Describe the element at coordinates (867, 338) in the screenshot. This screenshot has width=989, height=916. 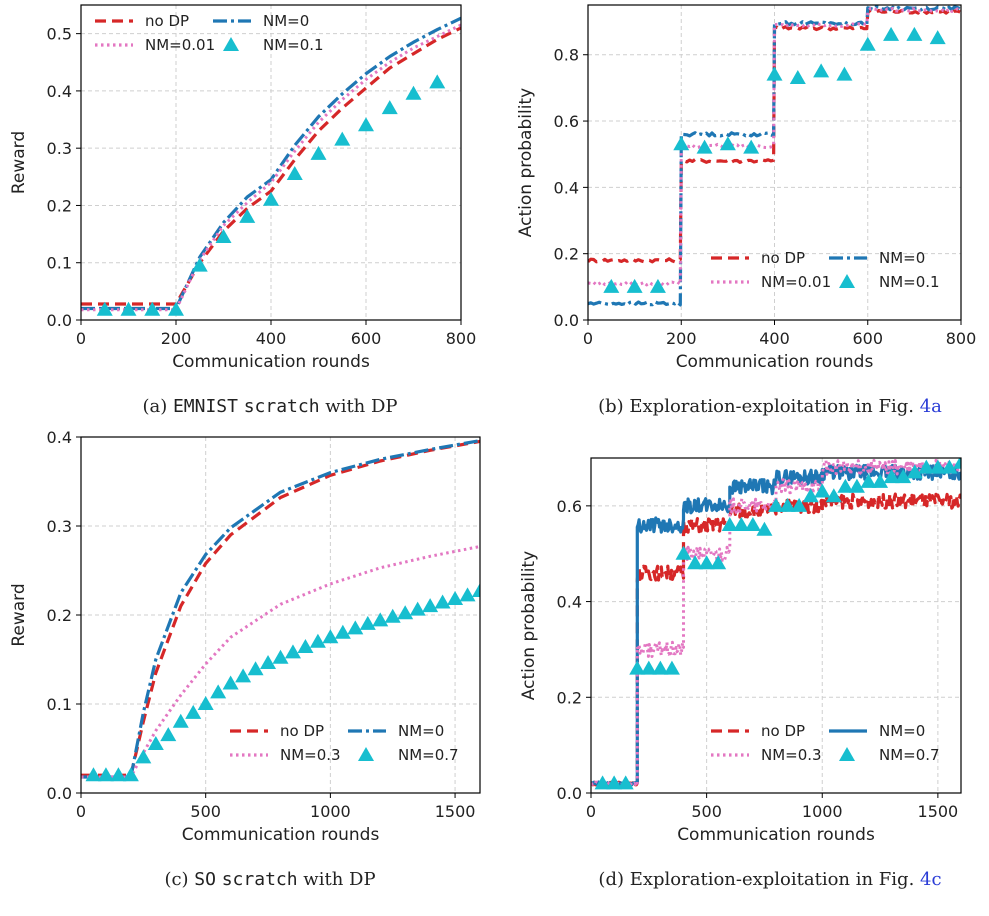
I see `x-tick-label: 600` at that location.